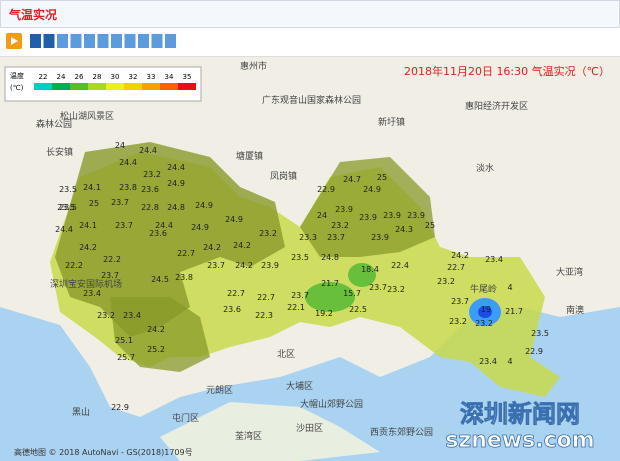  What do you see at coordinates (514, 311) in the screenshot?
I see `temperature-reading: 21.7` at bounding box center [514, 311].